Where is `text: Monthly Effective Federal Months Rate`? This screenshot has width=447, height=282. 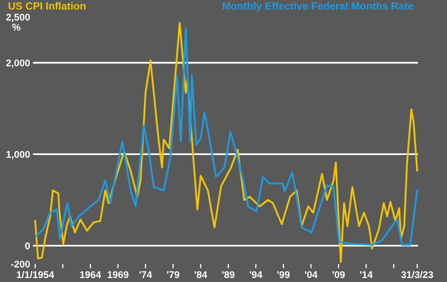 text: Monthly Effective Federal Months Rate is located at coordinates (318, 7).